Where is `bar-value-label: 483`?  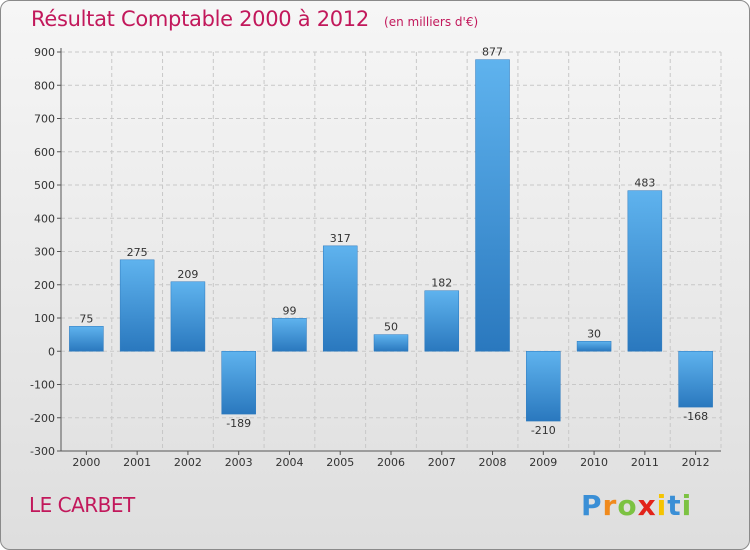
bar-value-label: 483 is located at coordinates (644, 183).